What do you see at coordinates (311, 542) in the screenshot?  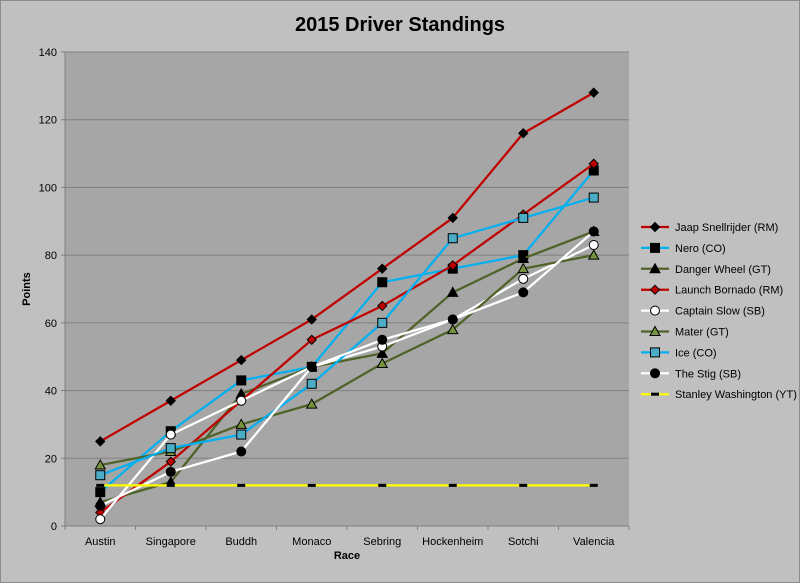 I see `x-tick-label: Monaco` at bounding box center [311, 542].